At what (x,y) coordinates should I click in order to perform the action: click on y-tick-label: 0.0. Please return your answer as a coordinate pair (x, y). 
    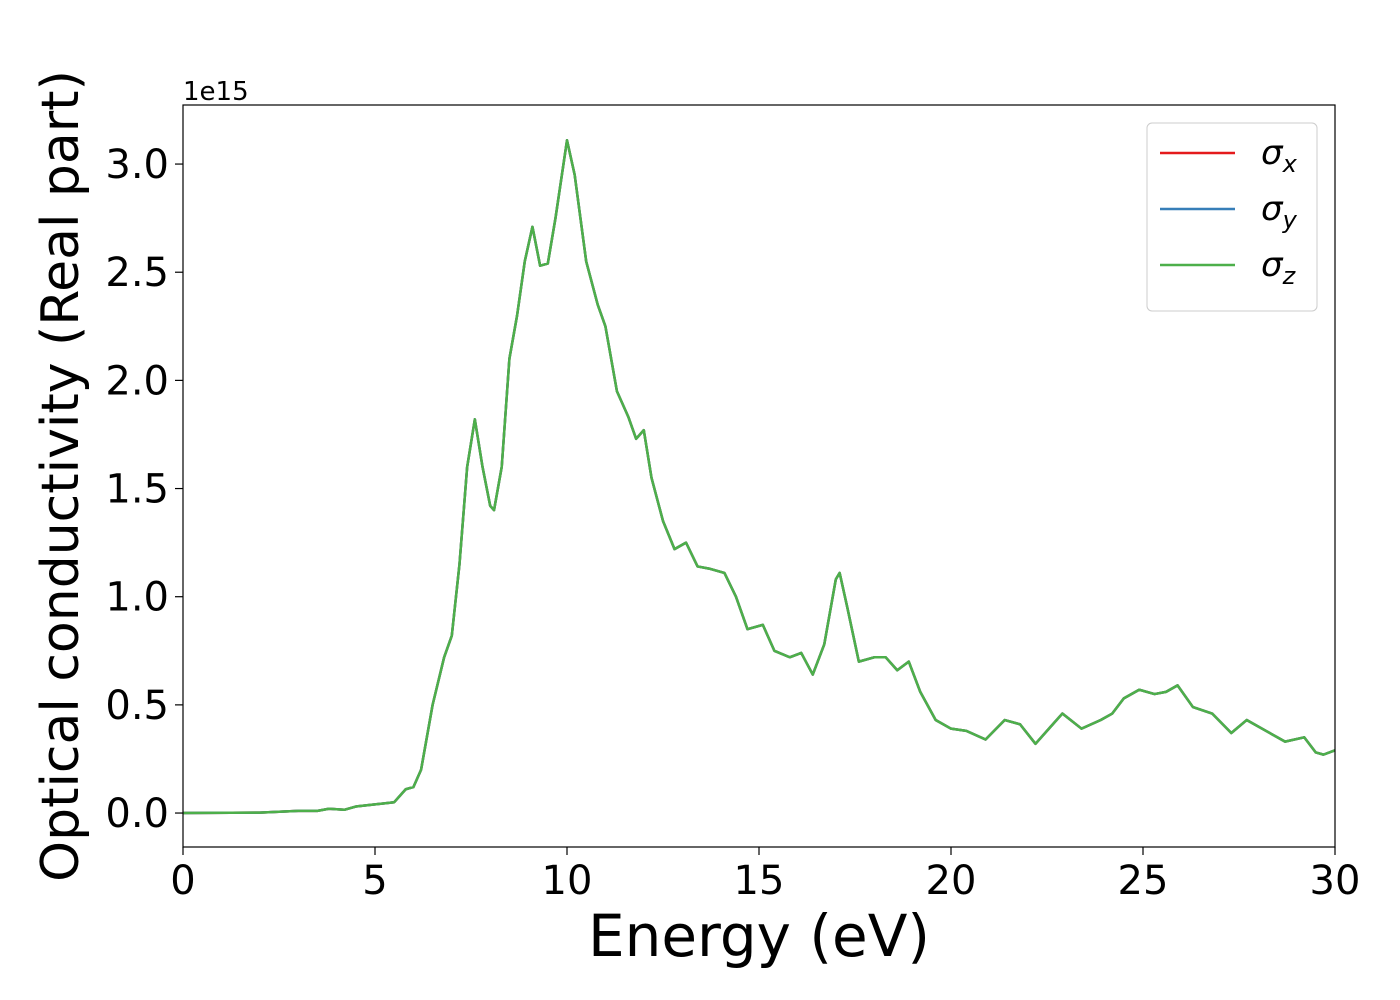
    Looking at the image, I should click on (137, 814).